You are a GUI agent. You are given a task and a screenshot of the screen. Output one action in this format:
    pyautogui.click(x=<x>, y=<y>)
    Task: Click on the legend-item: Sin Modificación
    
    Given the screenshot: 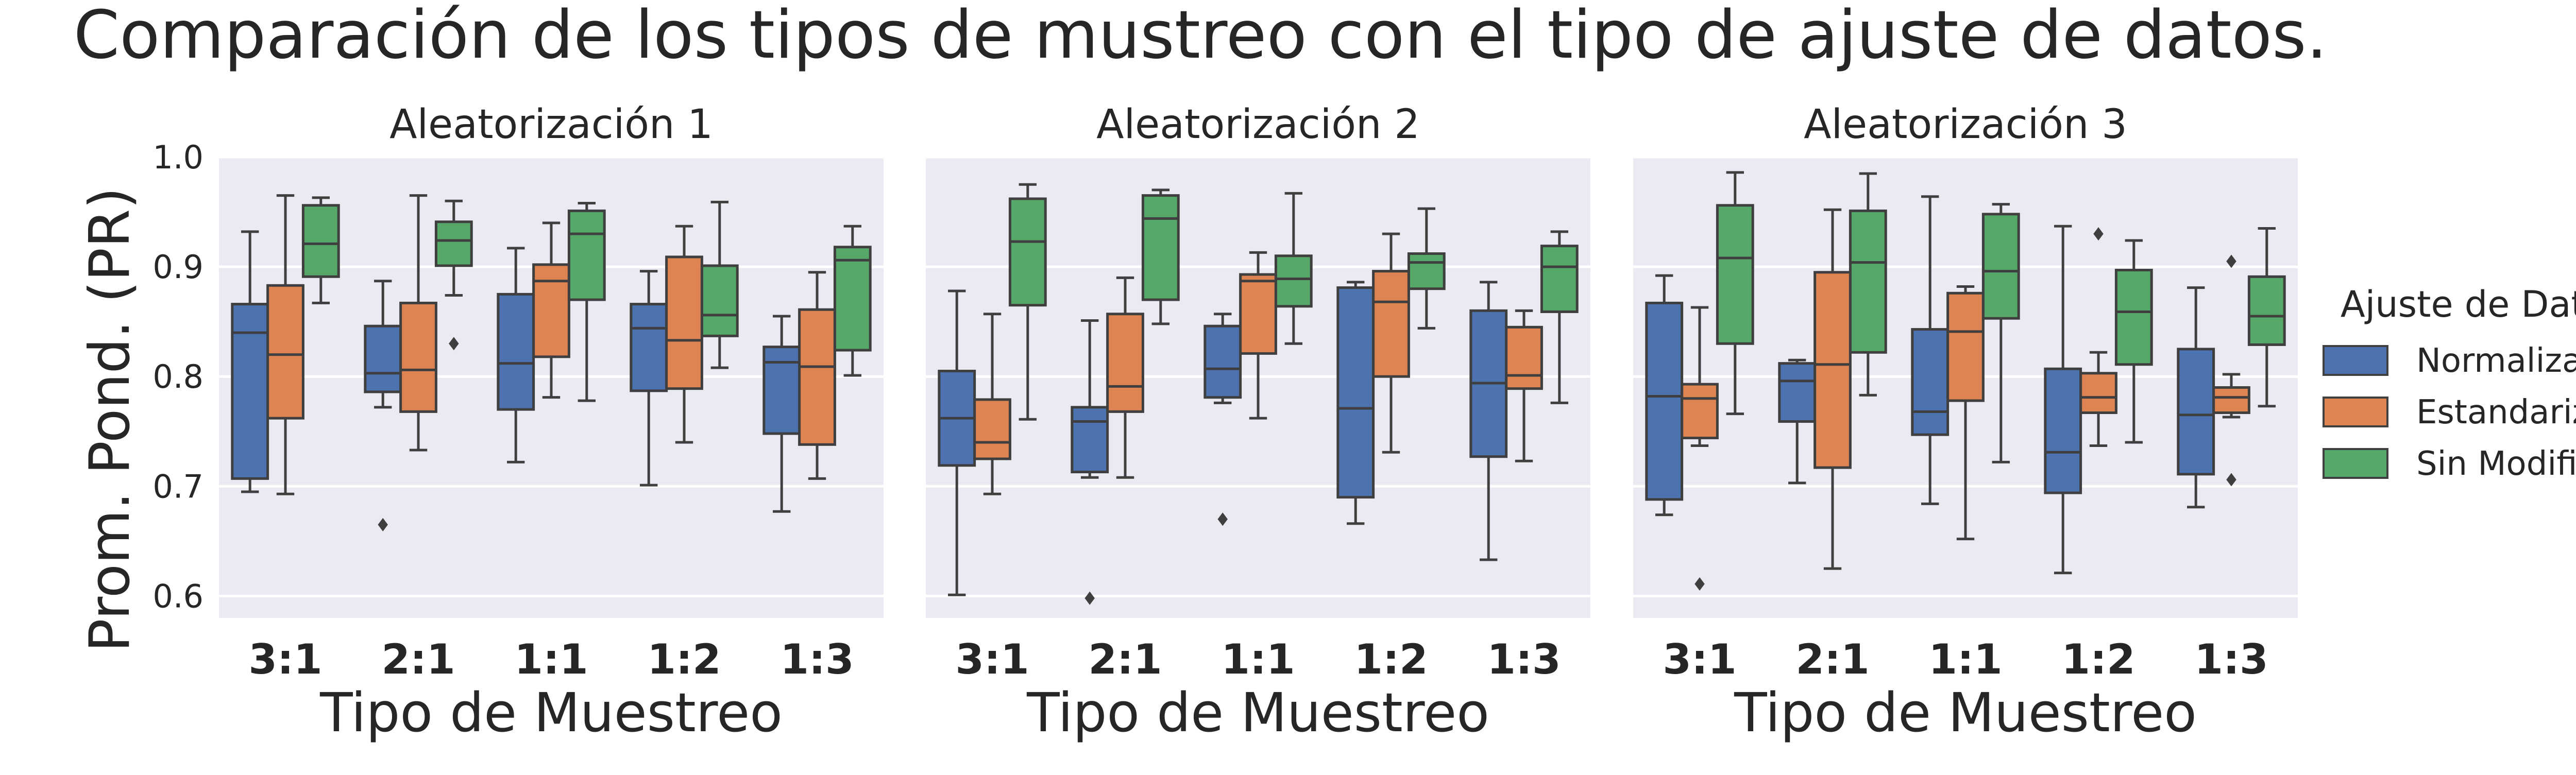 What is the action you would take?
    pyautogui.click(x=2449, y=464)
    